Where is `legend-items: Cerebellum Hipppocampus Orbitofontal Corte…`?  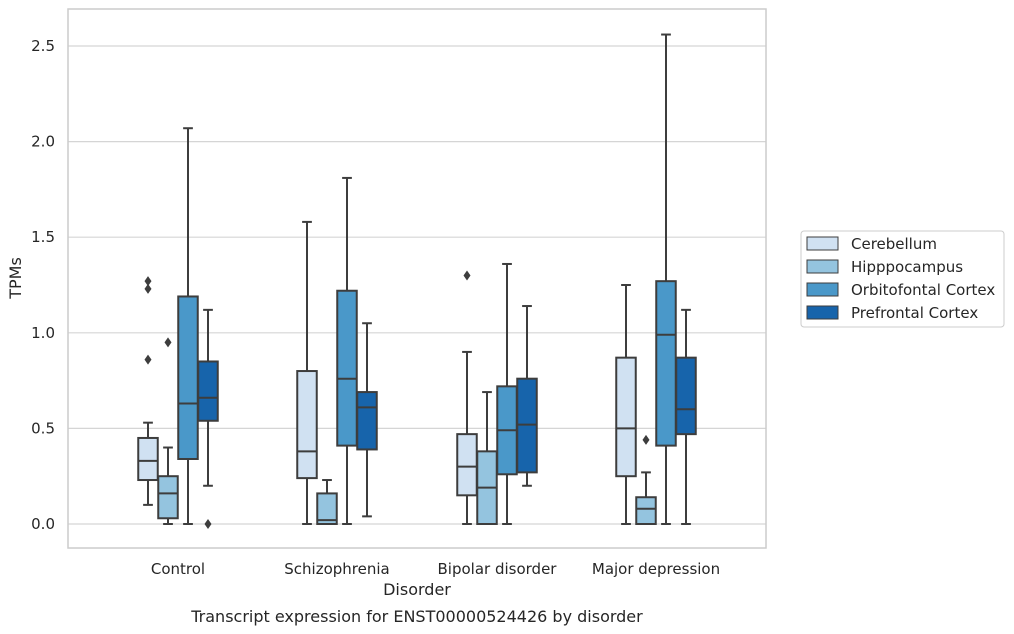 legend-items: Cerebellum Hipppocampus Orbitofontal Corte… is located at coordinates (900, 278).